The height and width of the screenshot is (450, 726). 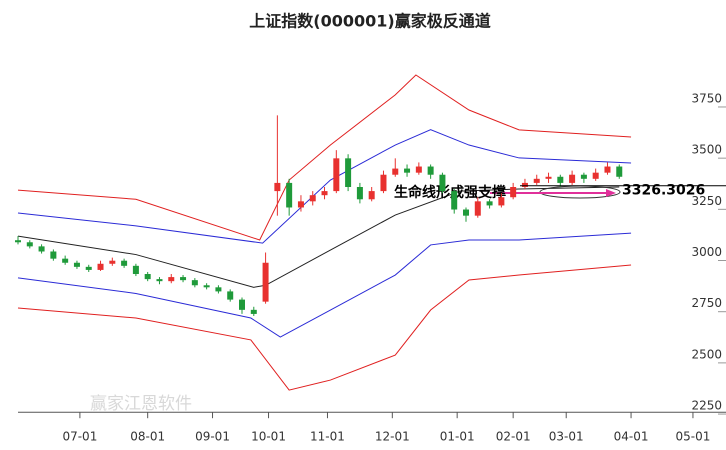 I want to click on y-tick-label: 3250, so click(x=706, y=201).